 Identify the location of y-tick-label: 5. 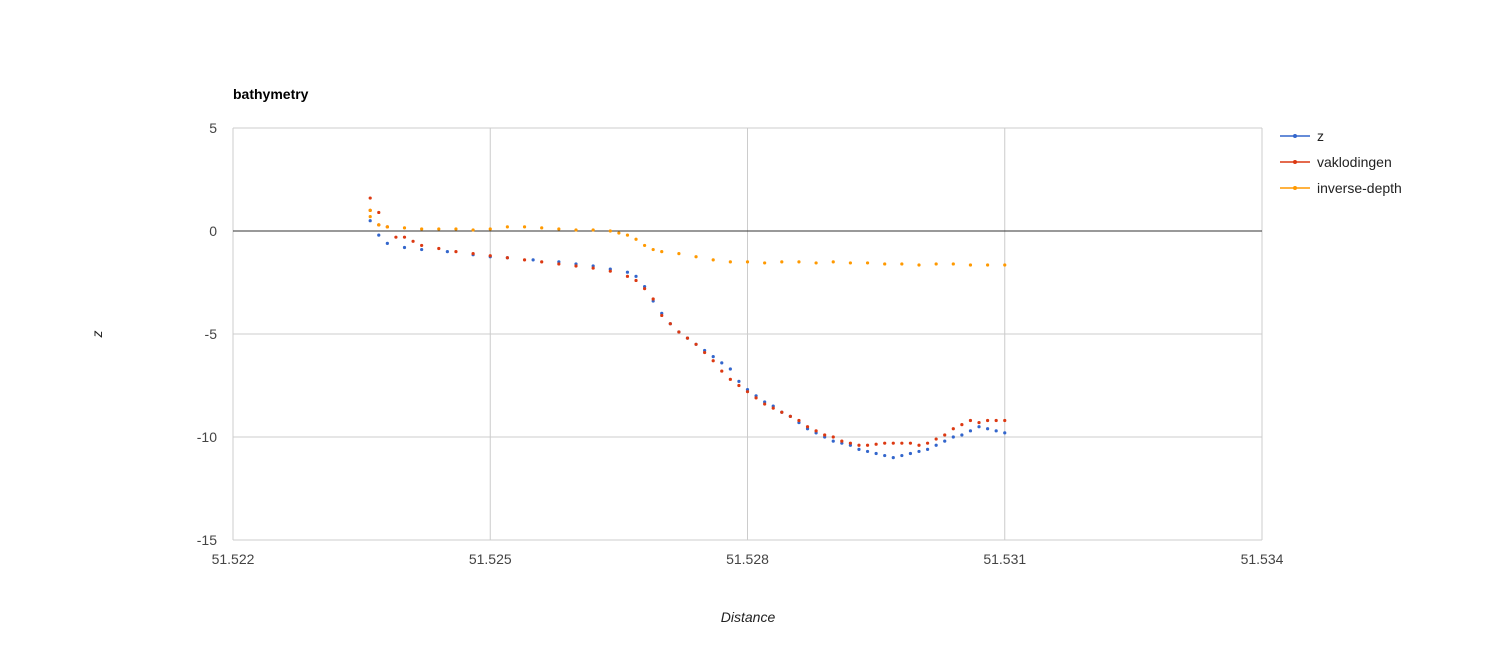
(213, 128).